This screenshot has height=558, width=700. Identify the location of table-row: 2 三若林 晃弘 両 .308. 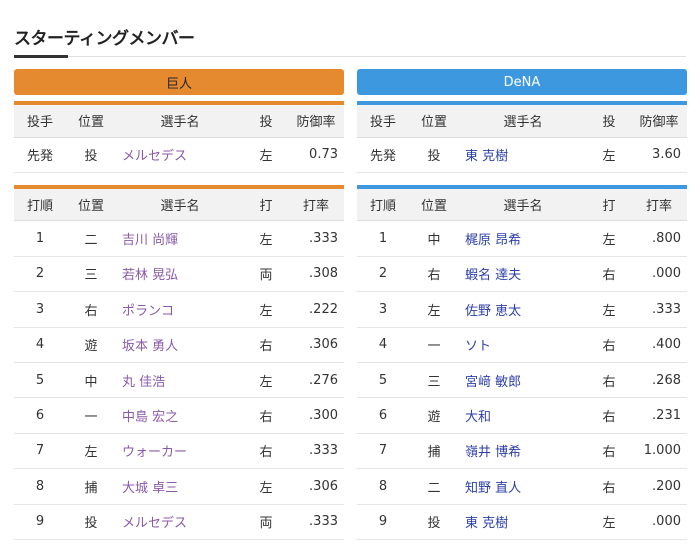
(179, 274).